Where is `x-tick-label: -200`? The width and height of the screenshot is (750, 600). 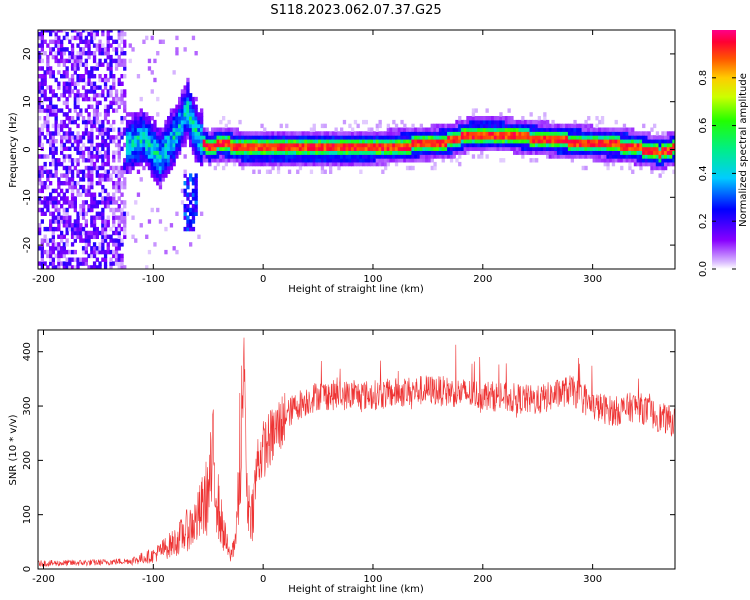 x-tick-label: -200 is located at coordinates (43, 279).